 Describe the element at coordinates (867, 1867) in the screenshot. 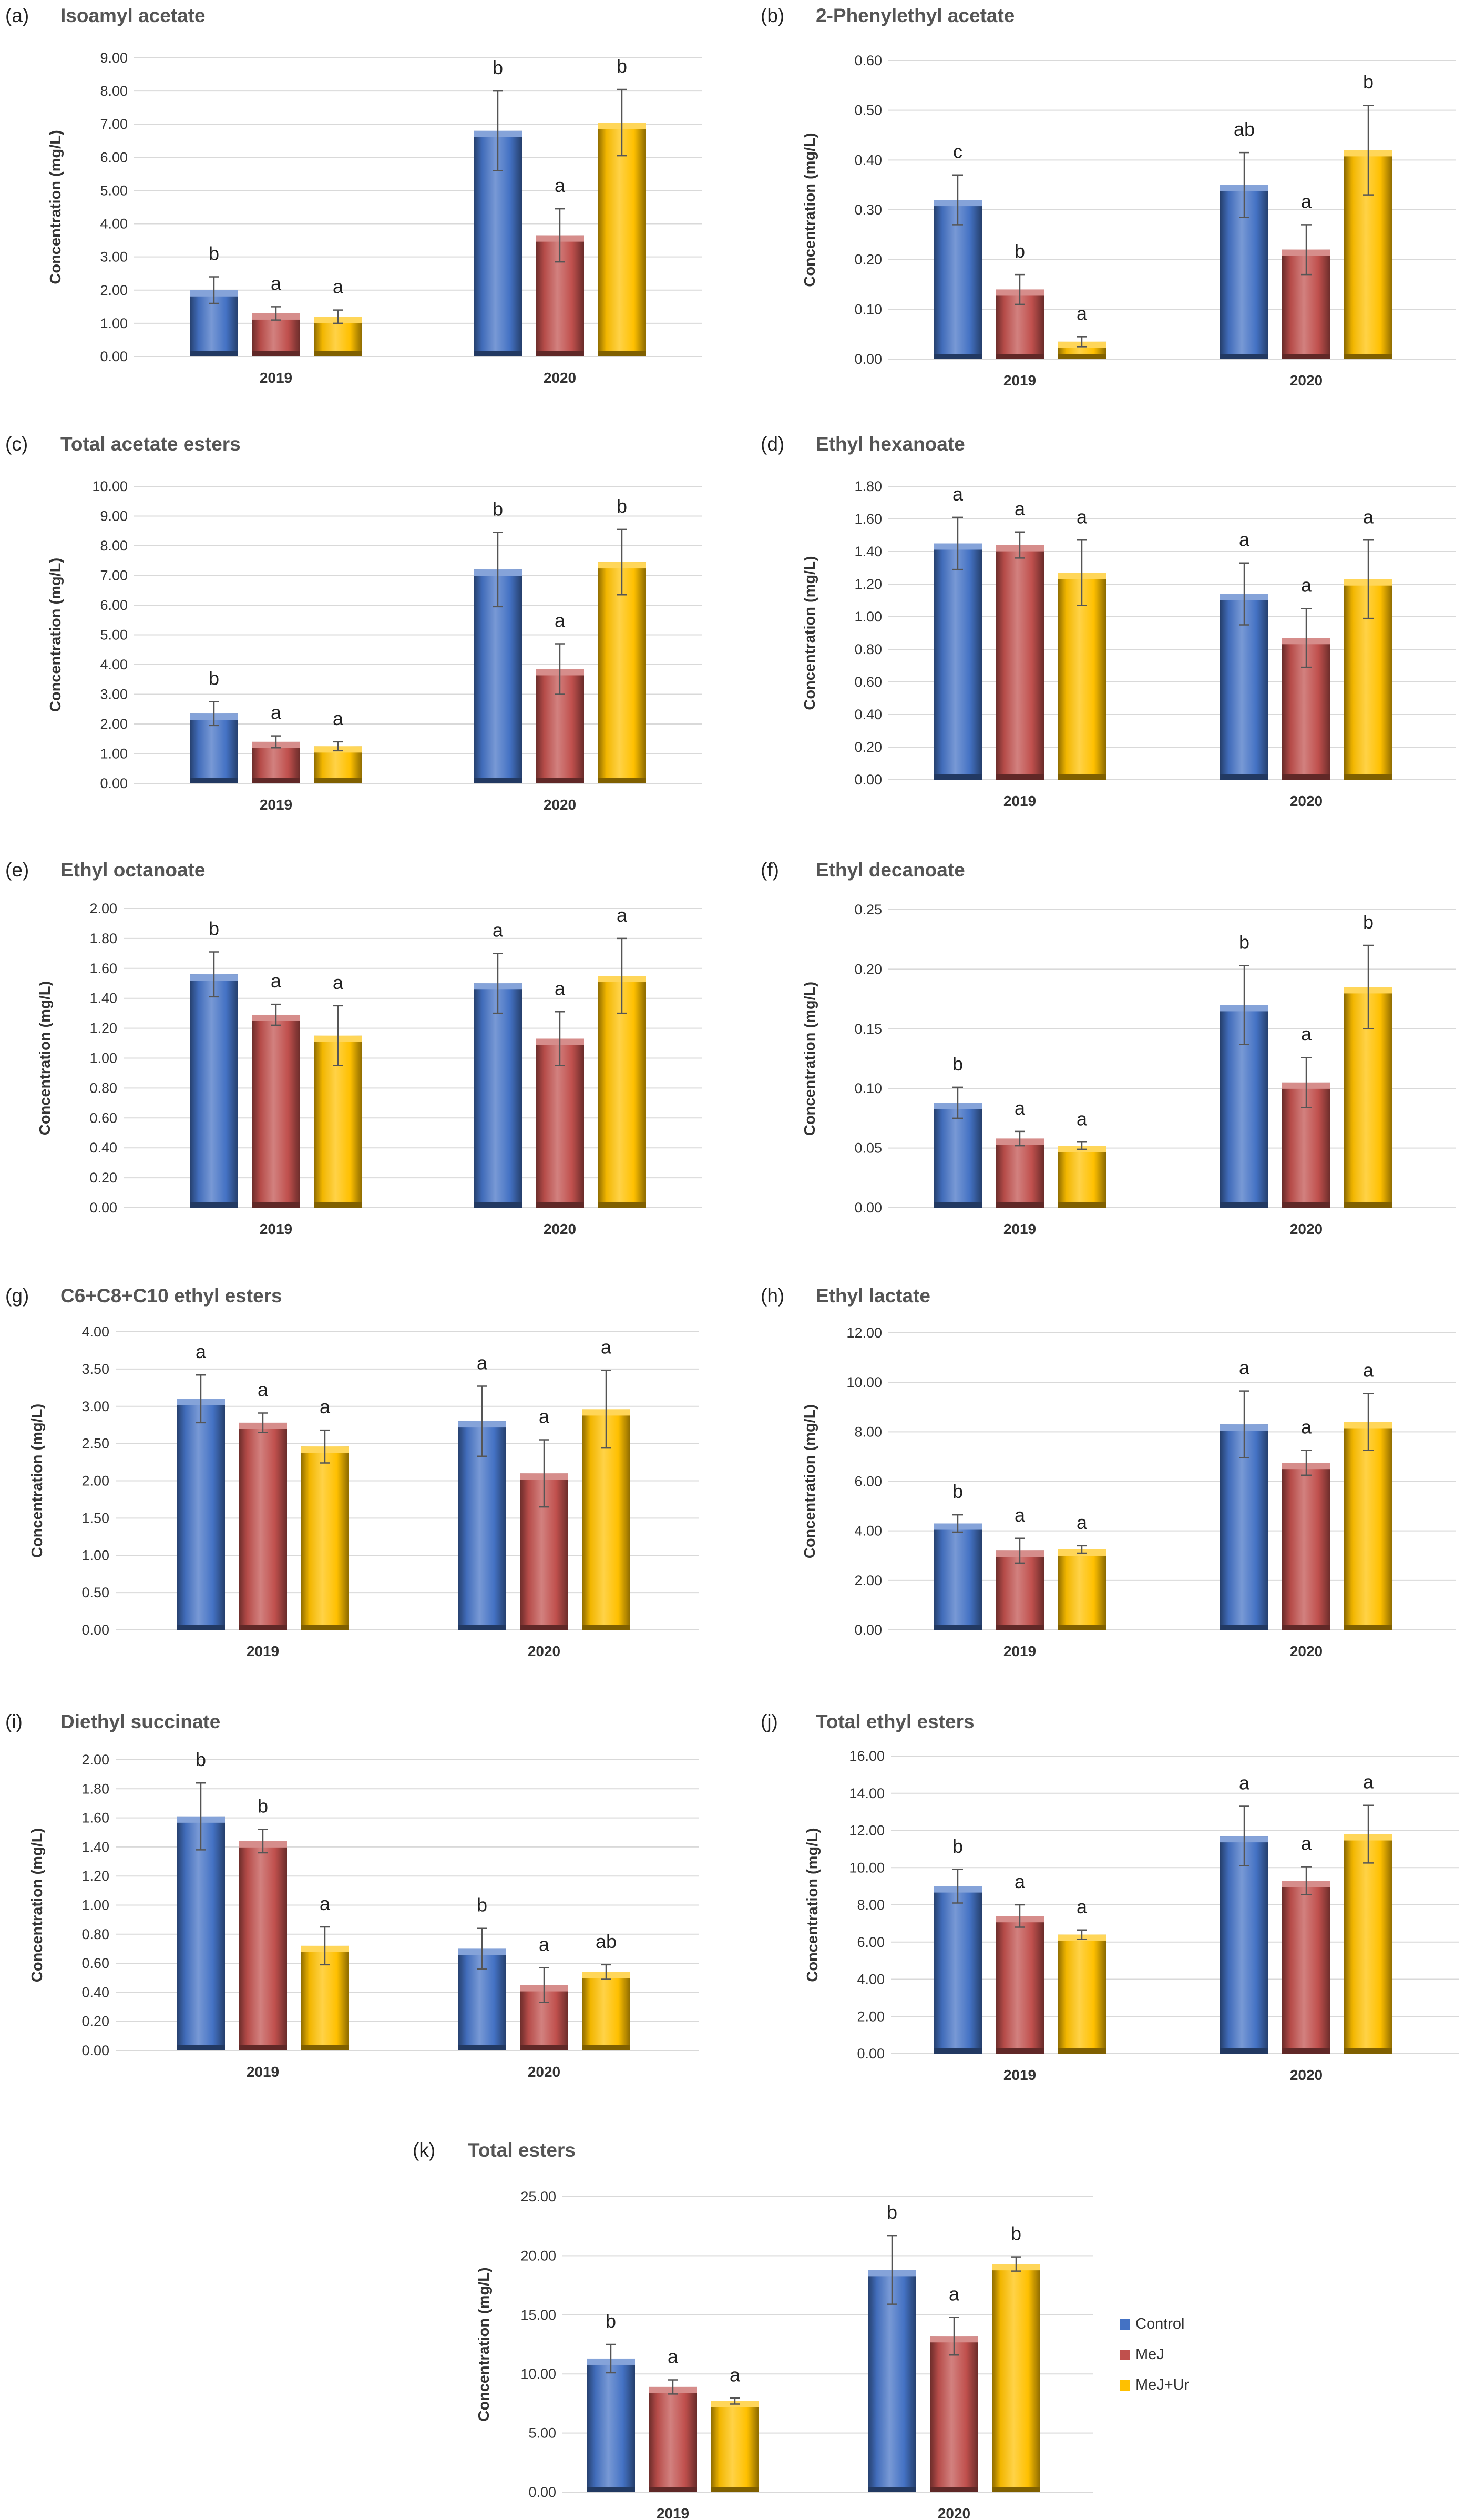

I see `y-tick-label: 10.00` at that location.